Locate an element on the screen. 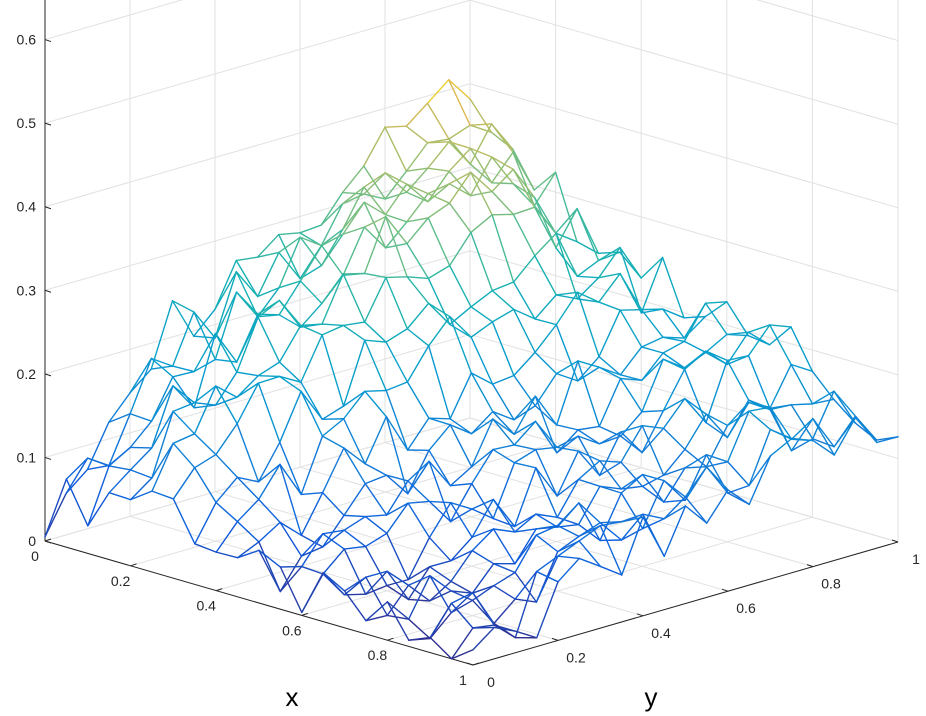  y-tick-label: 0.6 is located at coordinates (746, 608).